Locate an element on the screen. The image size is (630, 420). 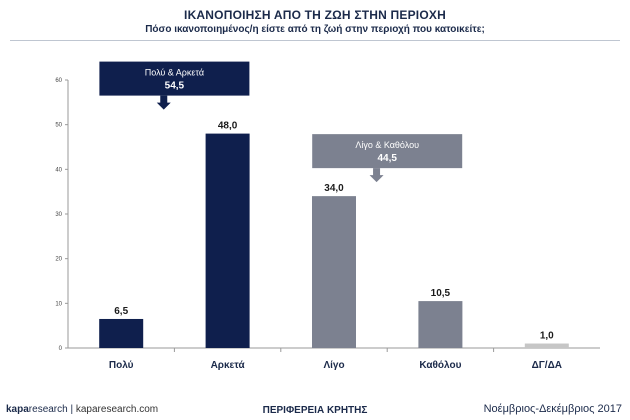
footer-region: ΠΕΡΙΦΕΡΕΙΑ ΚΡΗΤΗΣ is located at coordinates (315, 410).